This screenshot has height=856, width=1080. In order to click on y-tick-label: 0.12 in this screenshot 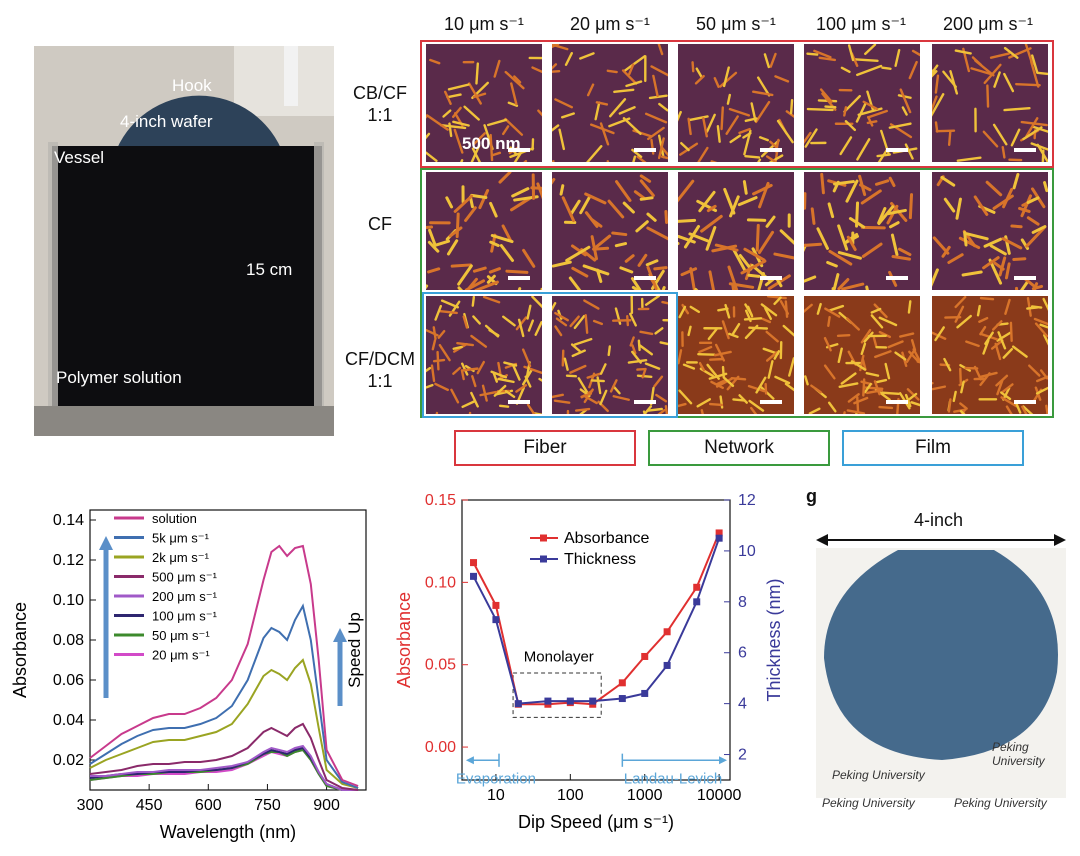, I will do `click(68, 560)`.